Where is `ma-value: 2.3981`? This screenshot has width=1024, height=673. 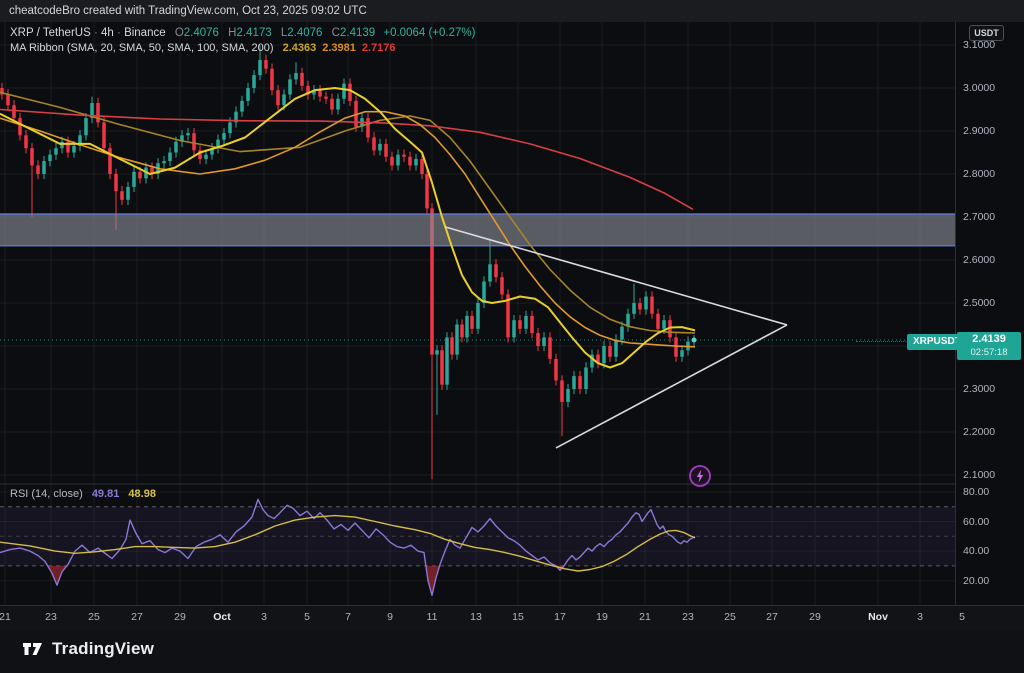 ma-value: 2.3981 is located at coordinates (339, 48).